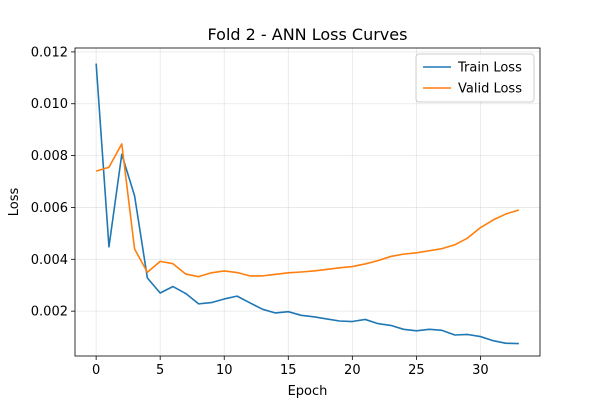  What do you see at coordinates (416, 370) in the screenshot?
I see `x-tick-label: 25` at bounding box center [416, 370].